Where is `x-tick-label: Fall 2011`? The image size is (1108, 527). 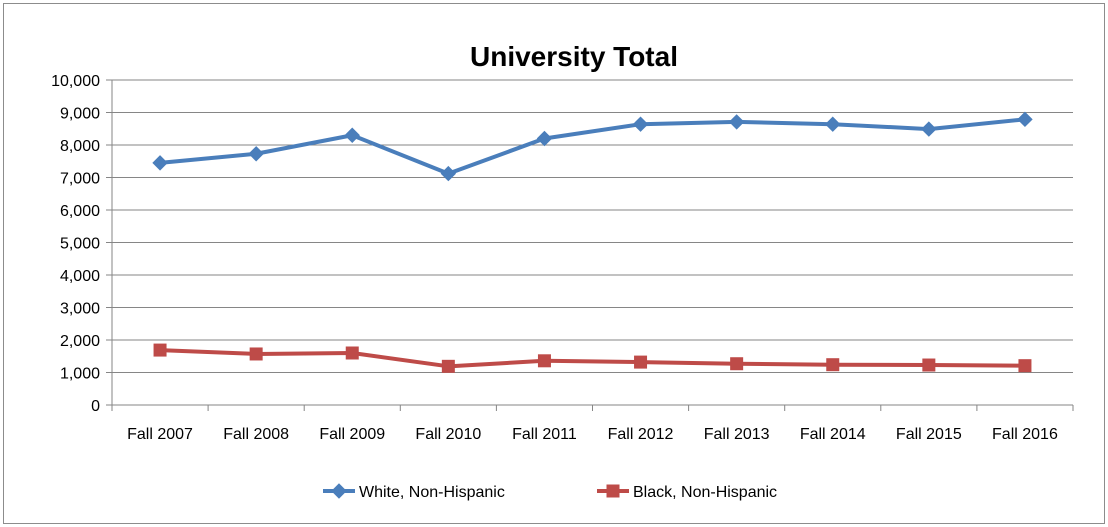
x-tick-label: Fall 2011 is located at coordinates (544, 434).